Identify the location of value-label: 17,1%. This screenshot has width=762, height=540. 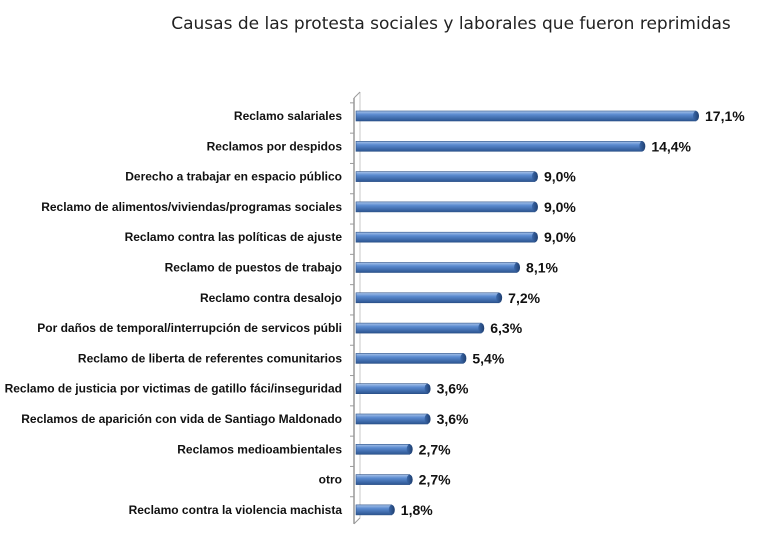
(725, 116).